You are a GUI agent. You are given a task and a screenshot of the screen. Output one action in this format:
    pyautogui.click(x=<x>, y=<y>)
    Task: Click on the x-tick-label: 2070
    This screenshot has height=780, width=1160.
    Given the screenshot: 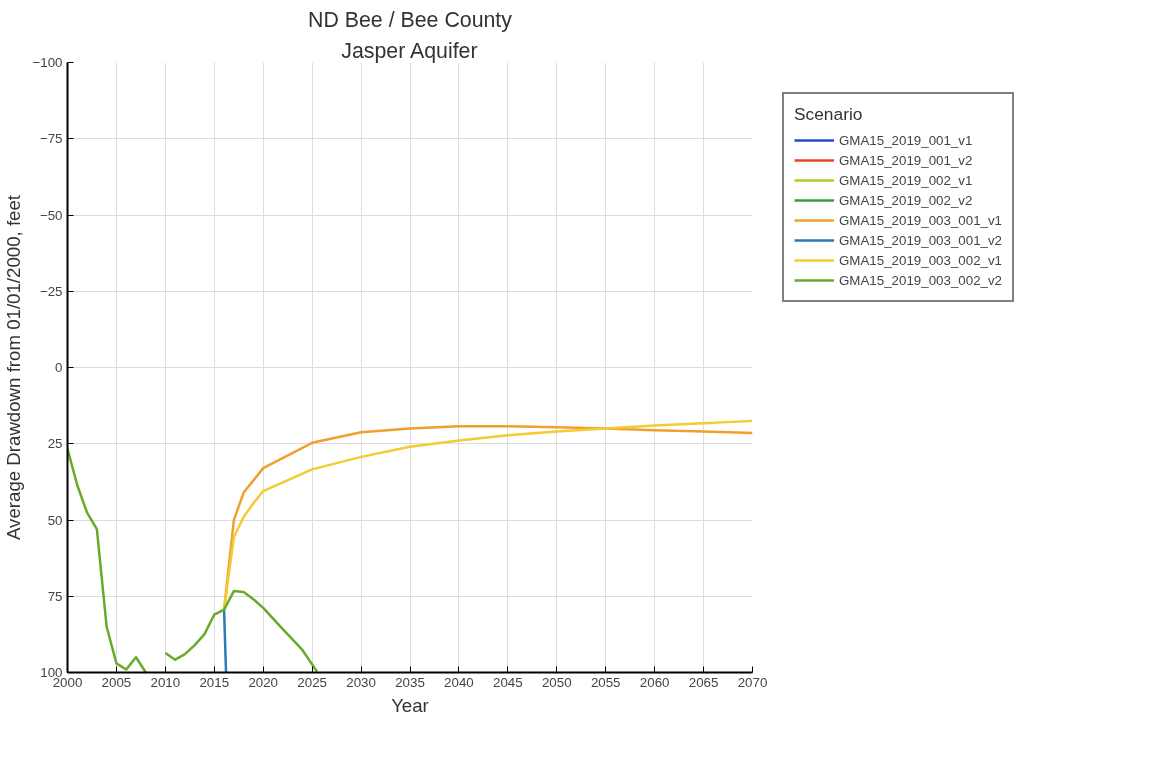 What is the action you would take?
    pyautogui.click(x=752, y=682)
    